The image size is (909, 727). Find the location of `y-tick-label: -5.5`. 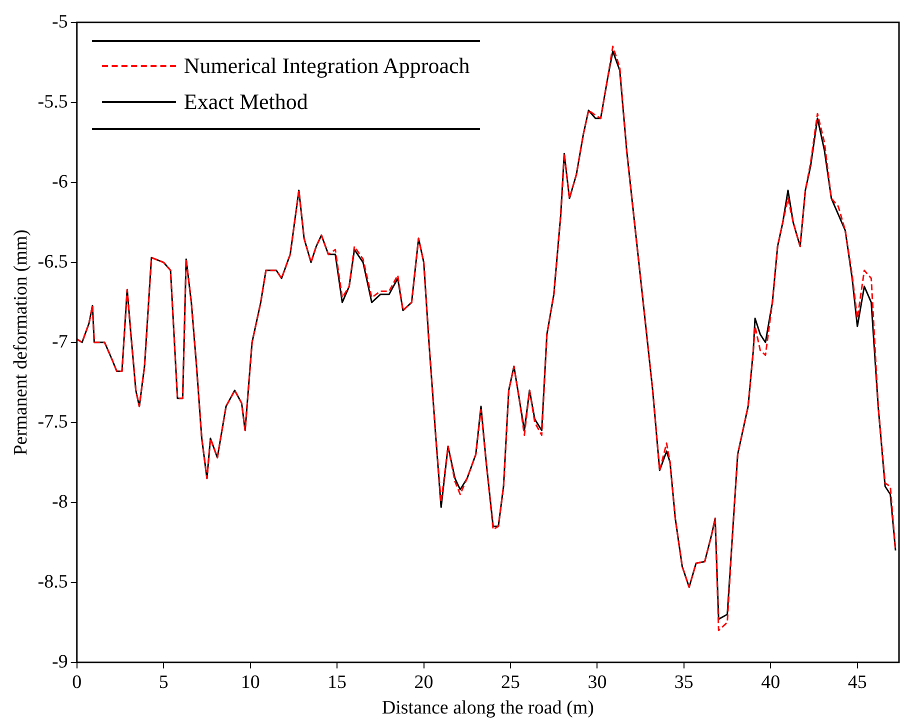

y-tick-label: -5.5 is located at coordinates (53, 101).